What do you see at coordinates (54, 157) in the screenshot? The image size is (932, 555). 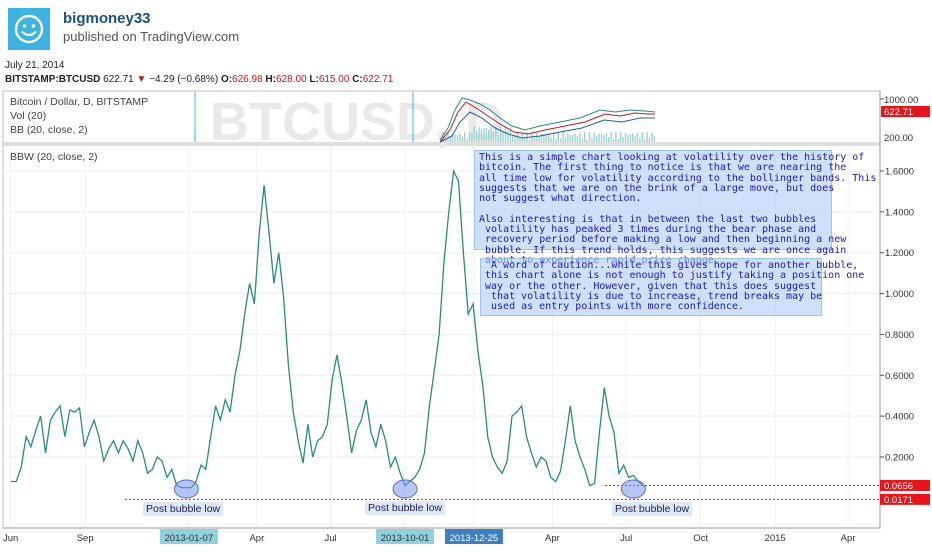 I see `bbw-legend: BBW (20, close, 2)` at bounding box center [54, 157].